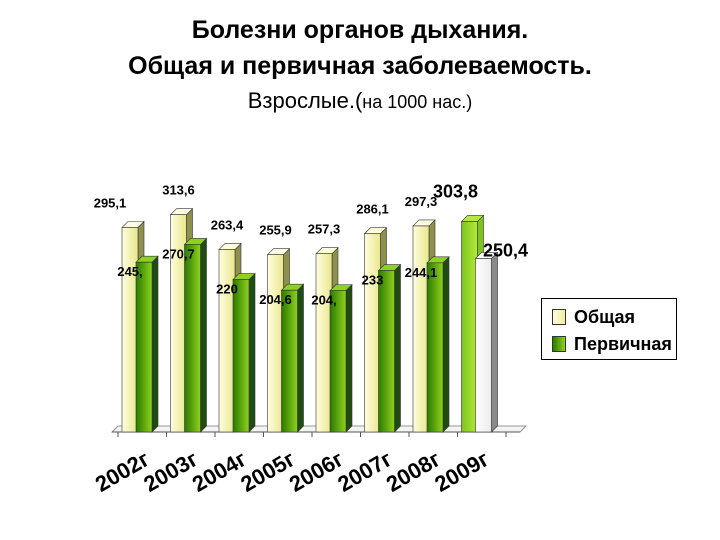 This screenshot has width=720, height=540. What do you see at coordinates (605, 316) in the screenshot?
I see `legend-label-total: Общая` at bounding box center [605, 316].